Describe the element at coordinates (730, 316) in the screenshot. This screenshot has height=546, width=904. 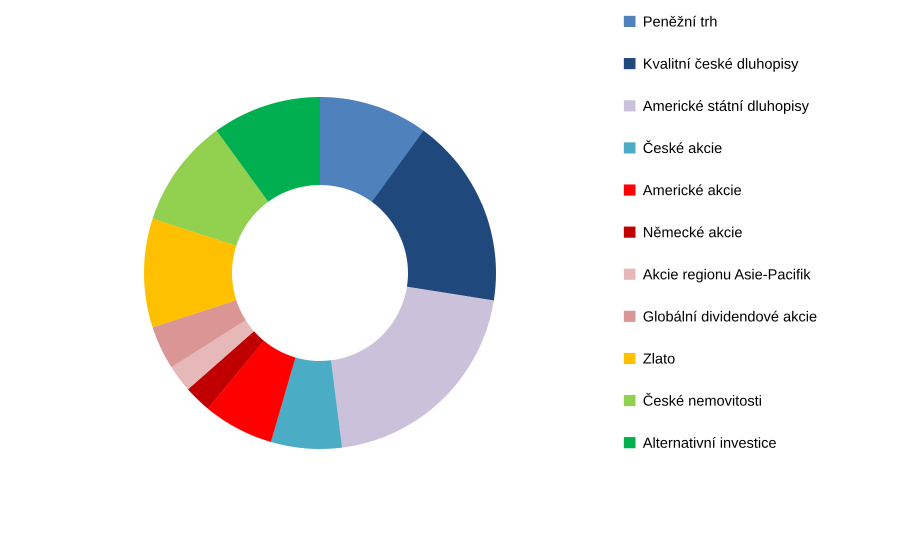
I see `legend-label: Globální dividendové akcie` at that location.